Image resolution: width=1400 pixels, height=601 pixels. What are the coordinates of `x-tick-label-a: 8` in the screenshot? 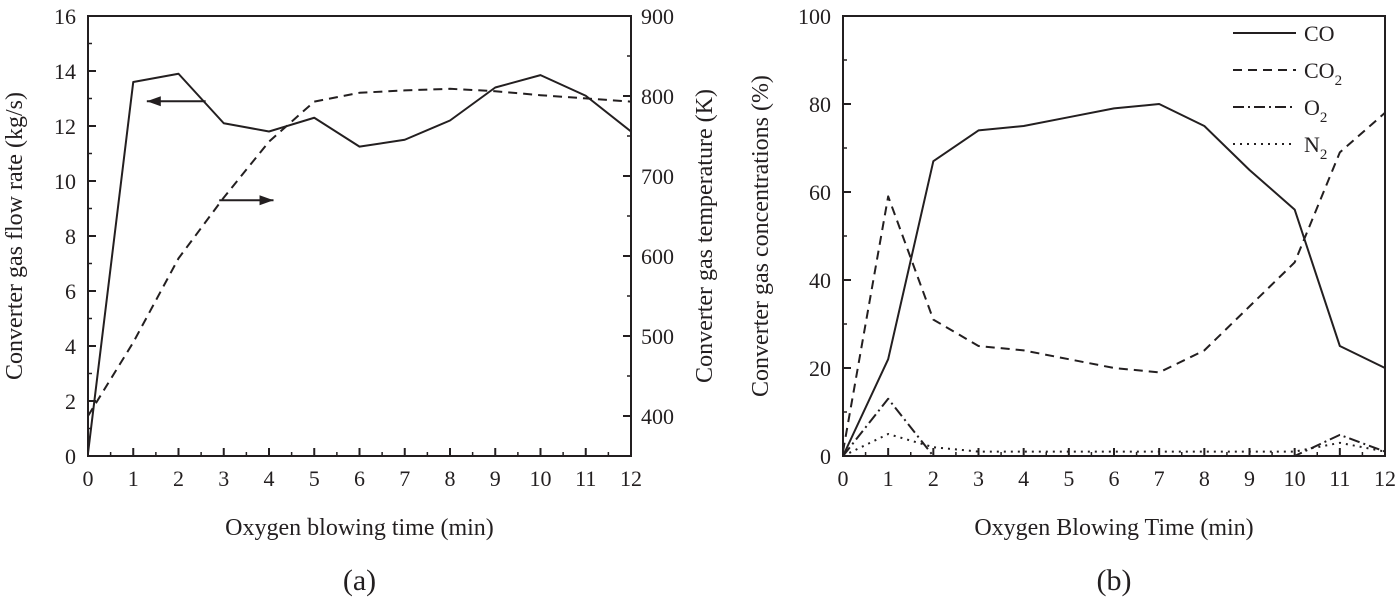 It's located at (450, 478).